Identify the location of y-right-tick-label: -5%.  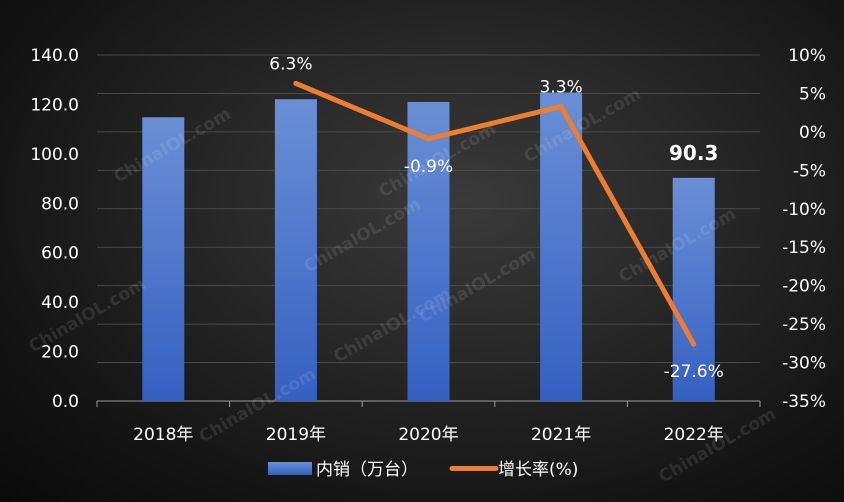
(809, 171).